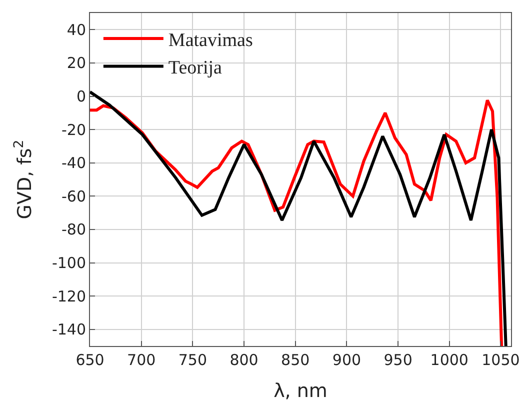  What do you see at coordinates (74, 163) in the screenshot?
I see `y-tick-label: -40` at bounding box center [74, 163].